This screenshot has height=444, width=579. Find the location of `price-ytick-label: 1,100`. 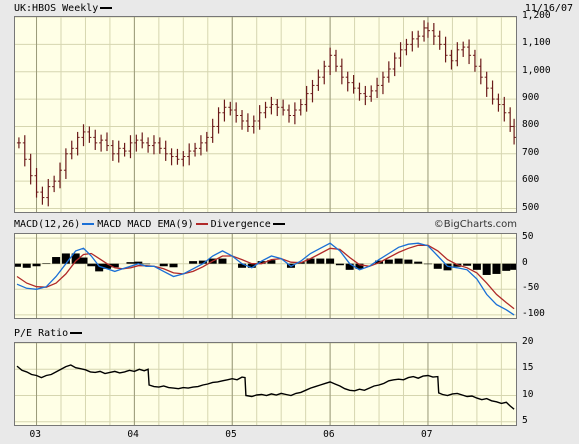

price-ytick-label: 1,100 is located at coordinates (536, 43).